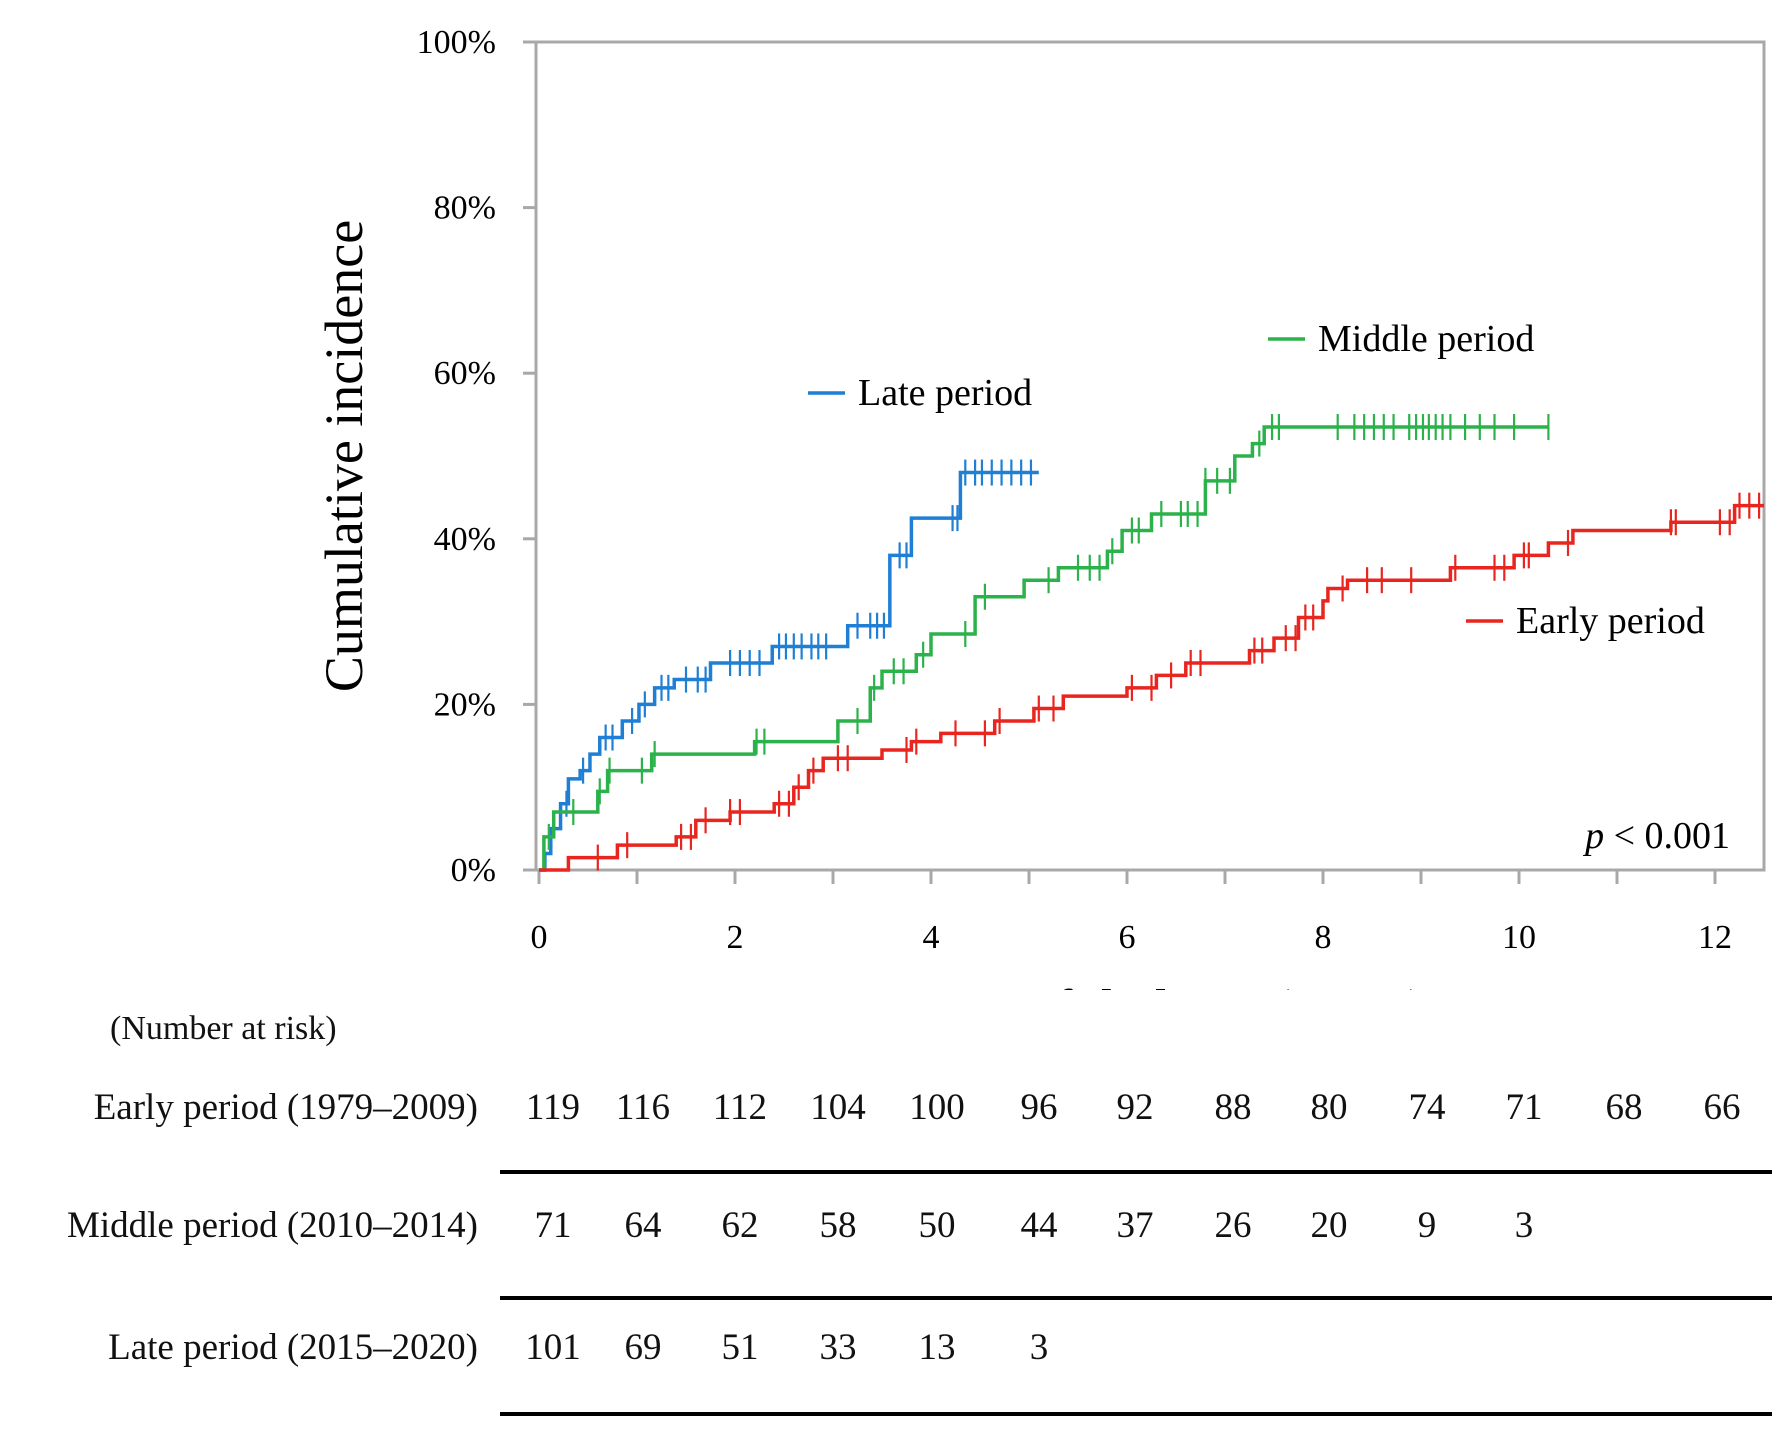  I want to click on x-tick-label: 6, so click(1127, 937).